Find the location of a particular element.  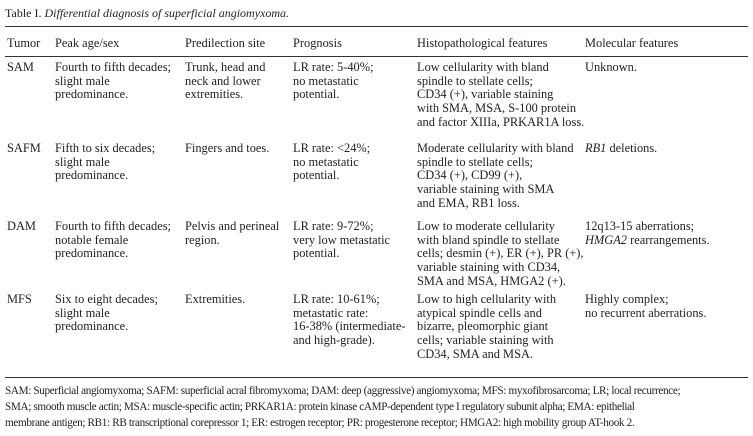

cell-text: extremities. is located at coordinates (214, 94).